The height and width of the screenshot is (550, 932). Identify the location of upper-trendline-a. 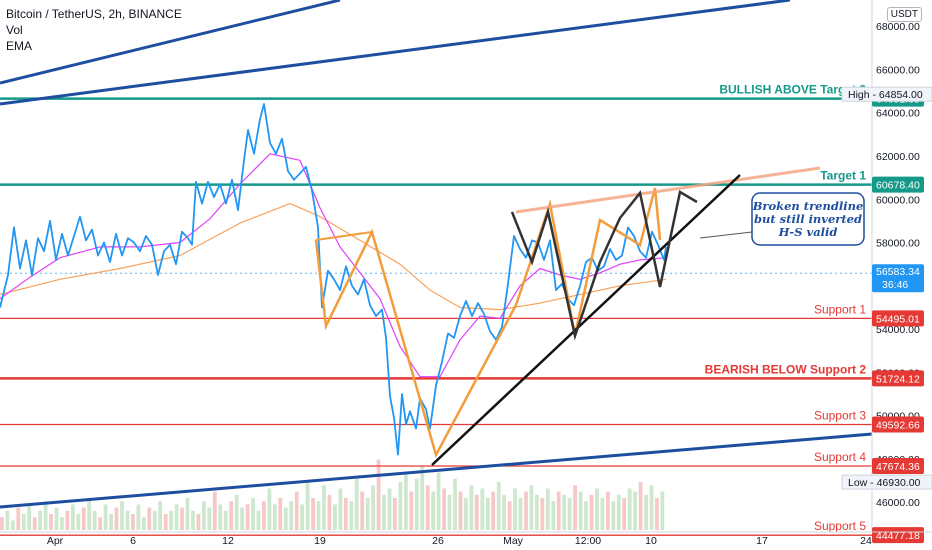
(170, 42).